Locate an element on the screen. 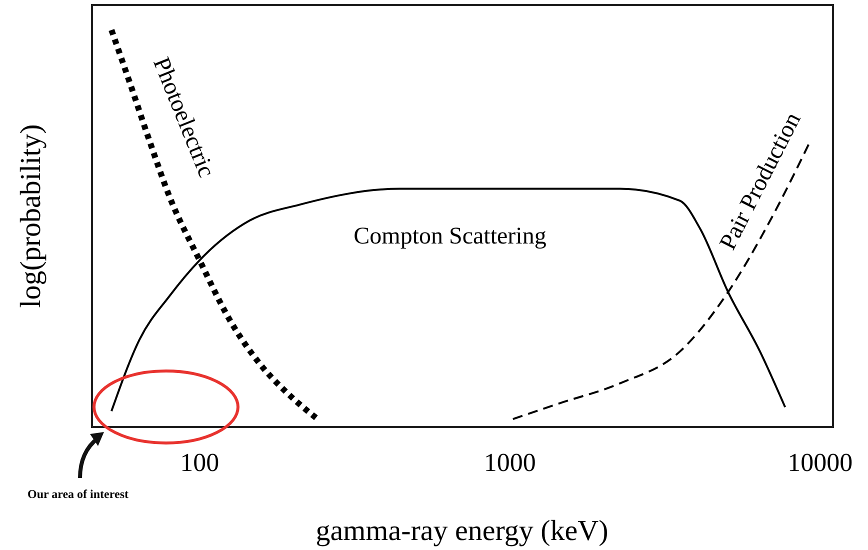  x-axis-title: gamma-ray energy (keV) is located at coordinates (462, 531).